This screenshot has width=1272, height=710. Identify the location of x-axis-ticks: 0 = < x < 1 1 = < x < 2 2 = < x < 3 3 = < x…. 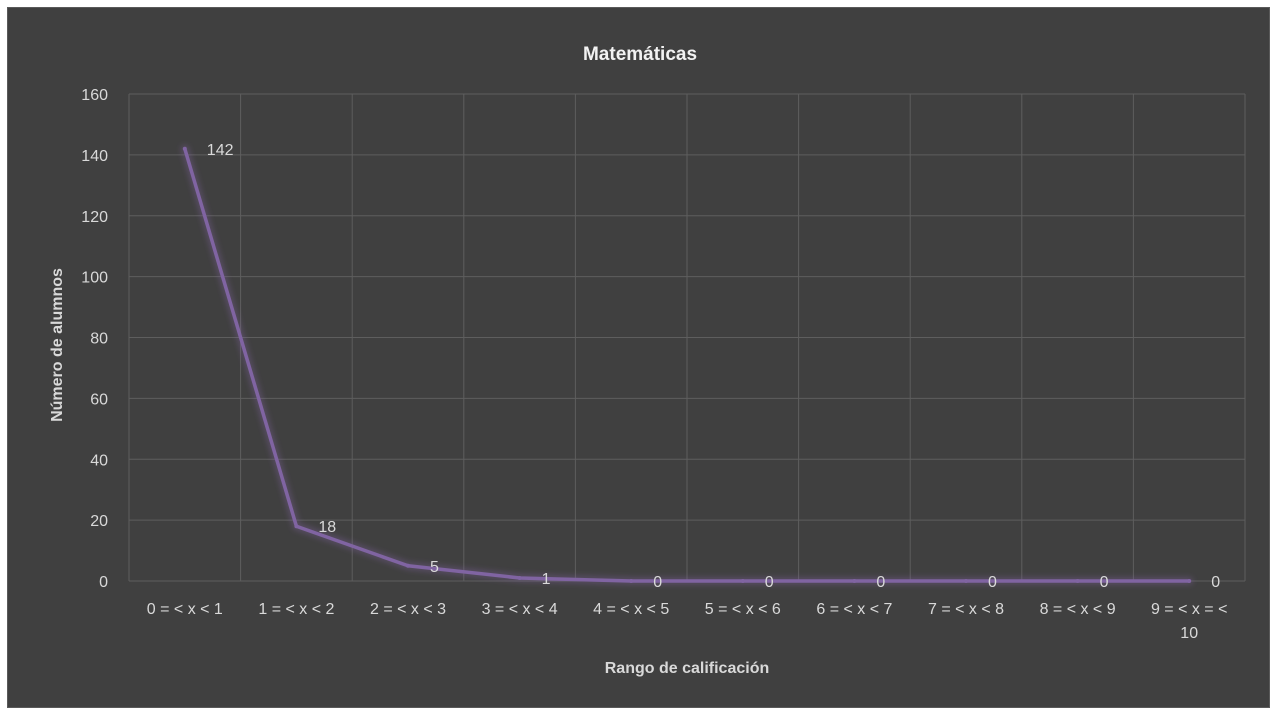
(687, 621).